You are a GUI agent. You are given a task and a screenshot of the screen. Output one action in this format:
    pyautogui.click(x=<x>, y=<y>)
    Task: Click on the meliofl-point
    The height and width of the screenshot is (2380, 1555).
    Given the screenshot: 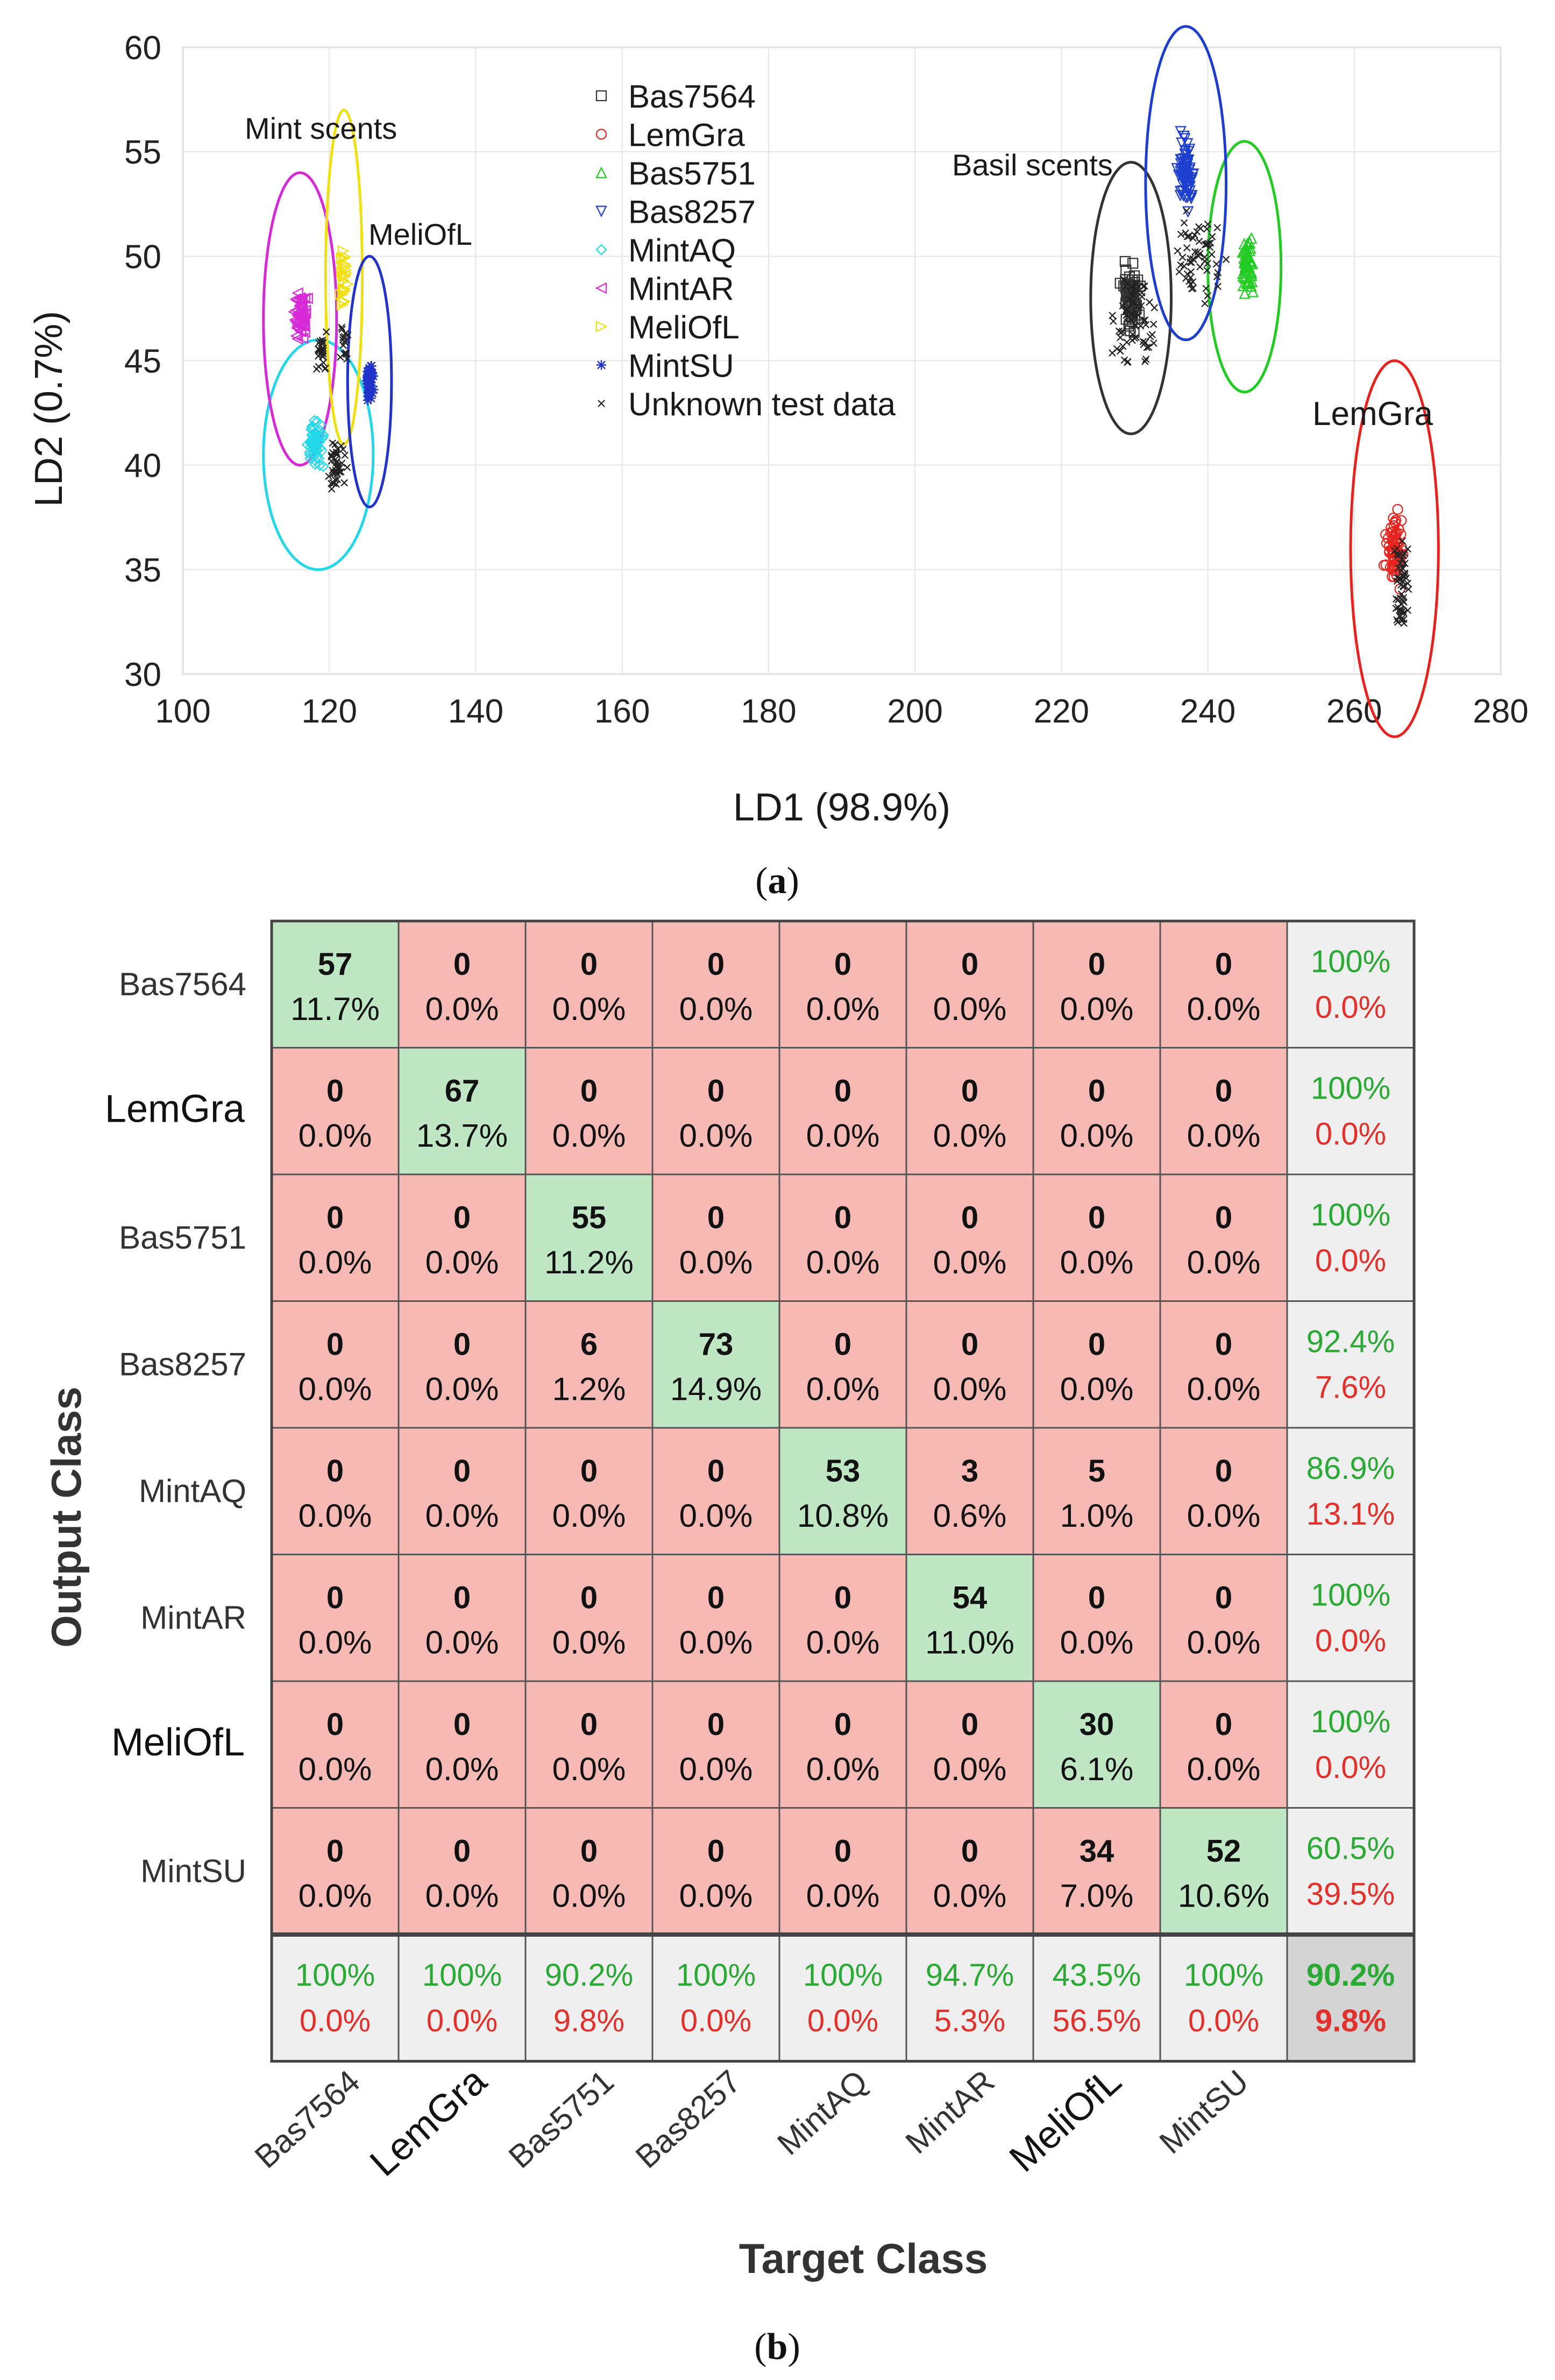 What is the action you would take?
    pyautogui.click(x=343, y=251)
    